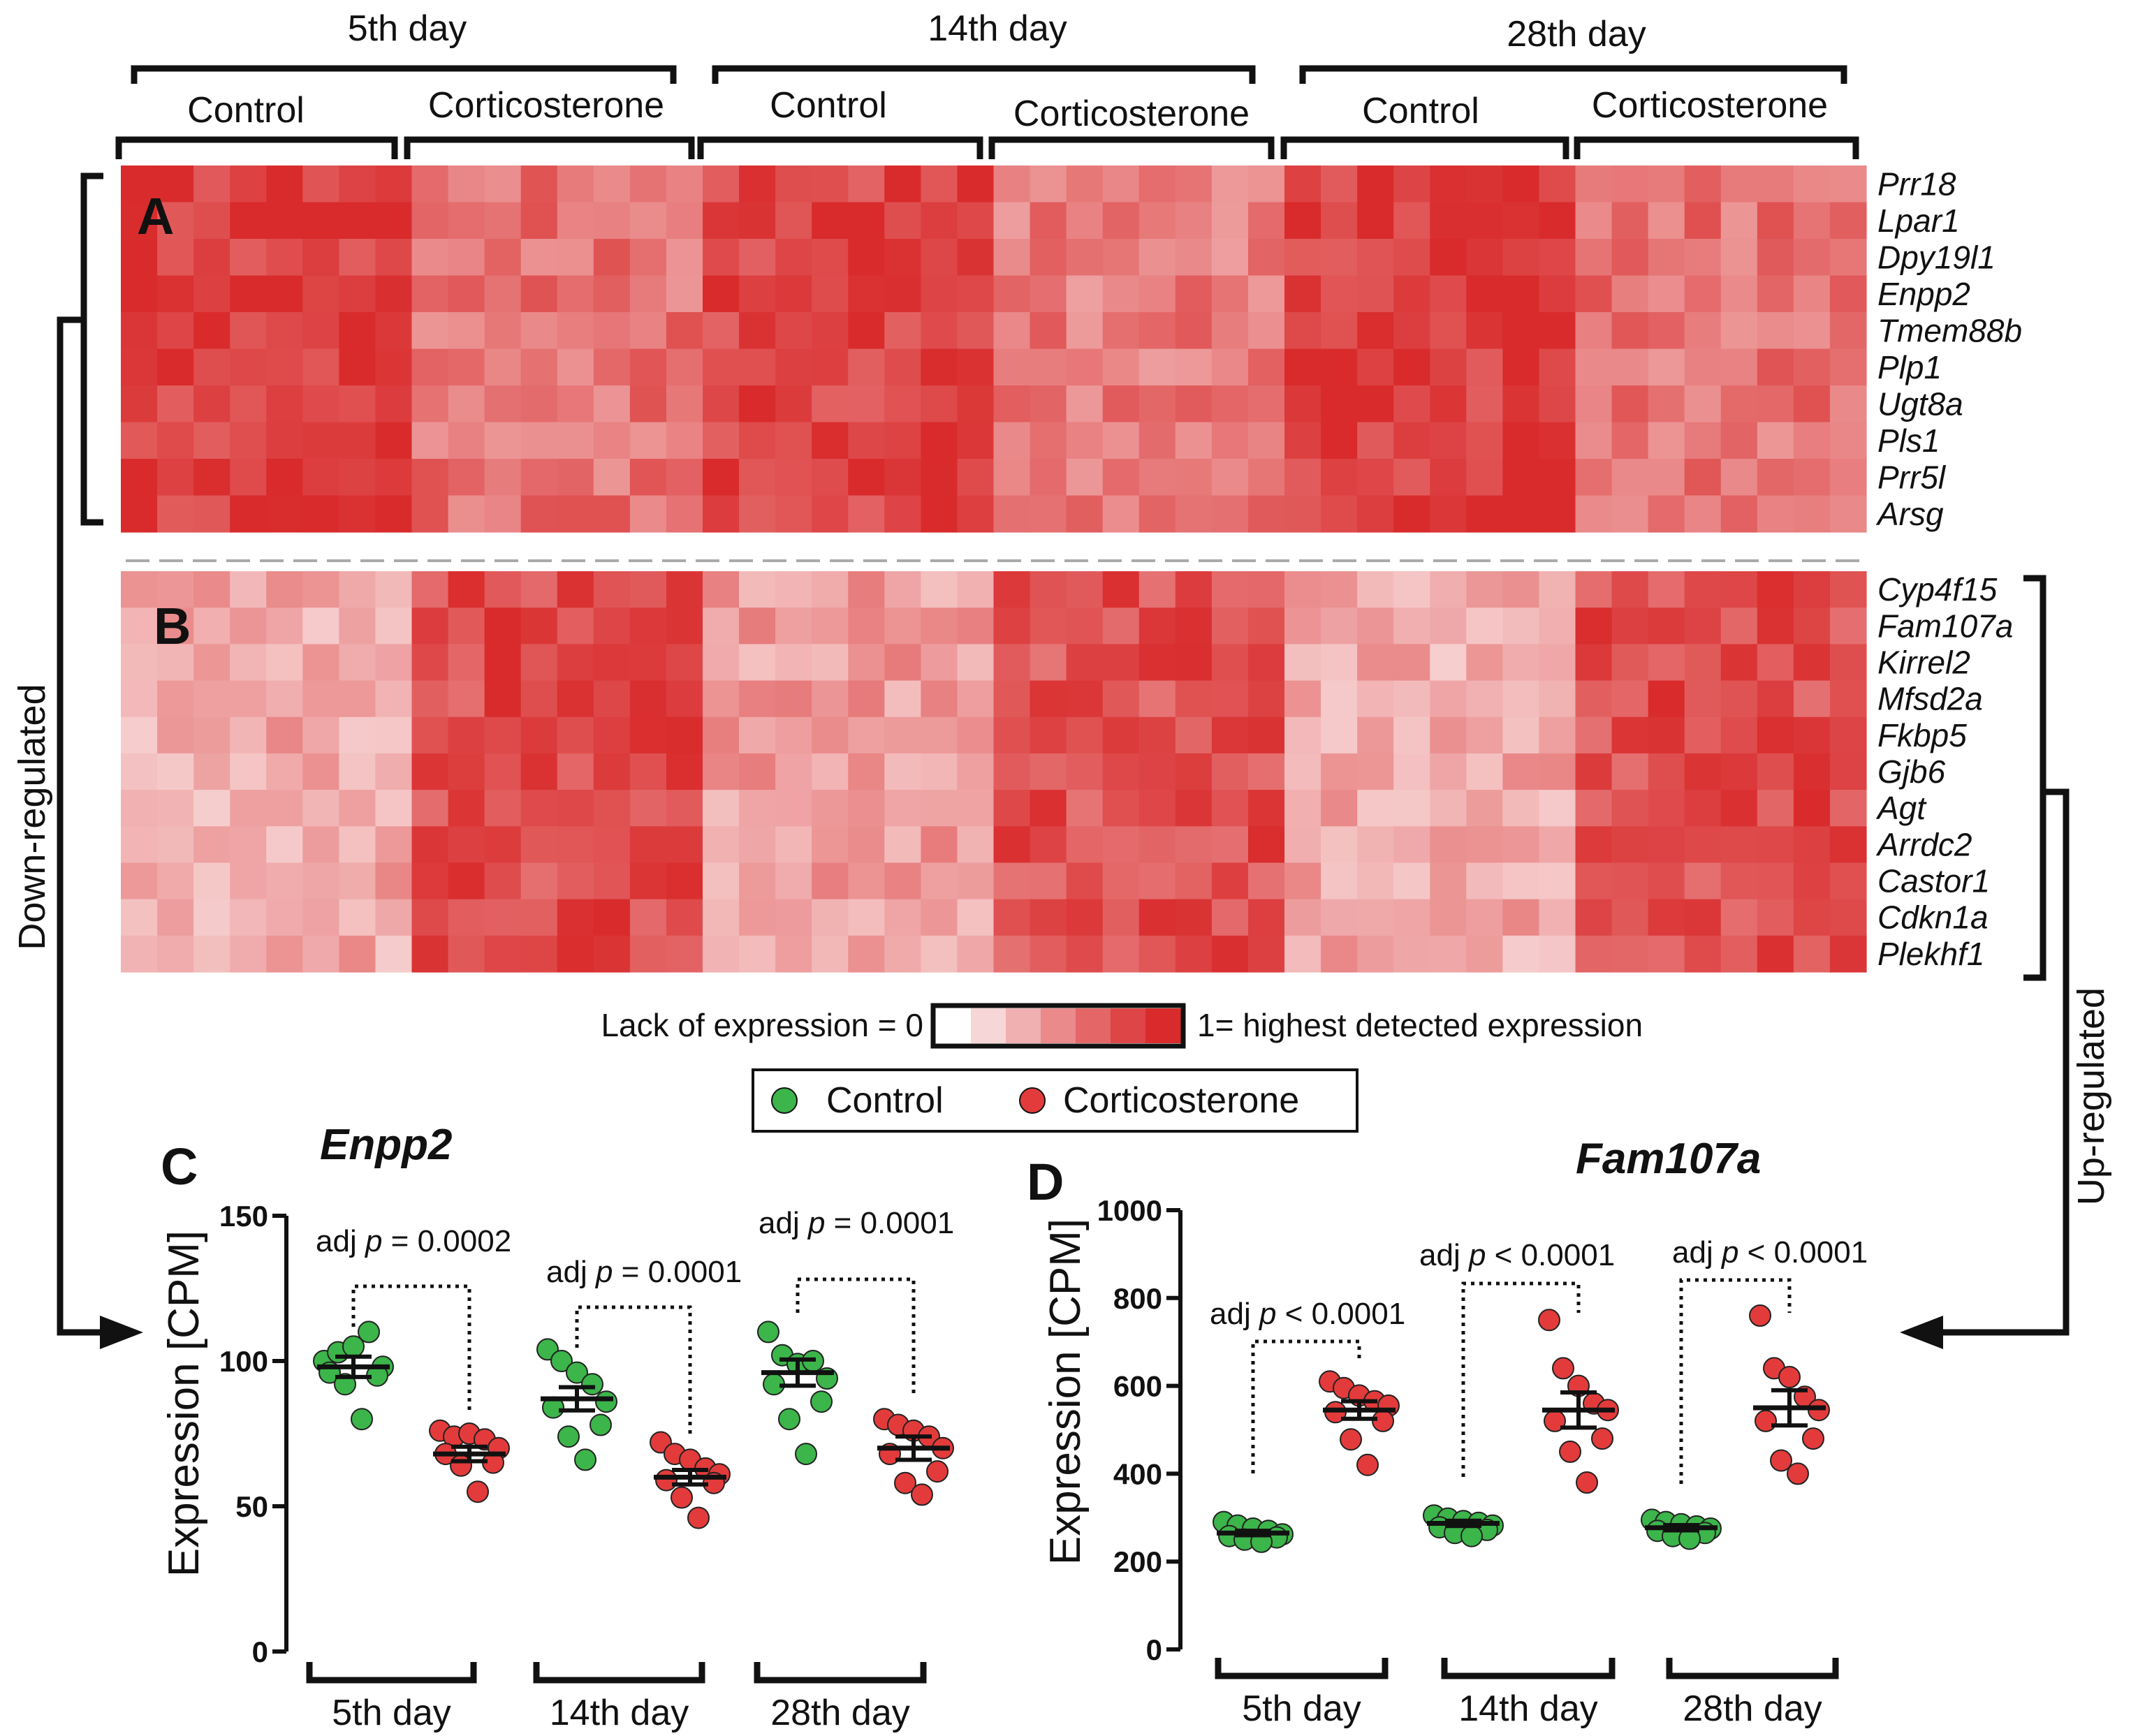  What do you see at coordinates (1383, 1420) in the screenshot?
I see `data-point` at bounding box center [1383, 1420].